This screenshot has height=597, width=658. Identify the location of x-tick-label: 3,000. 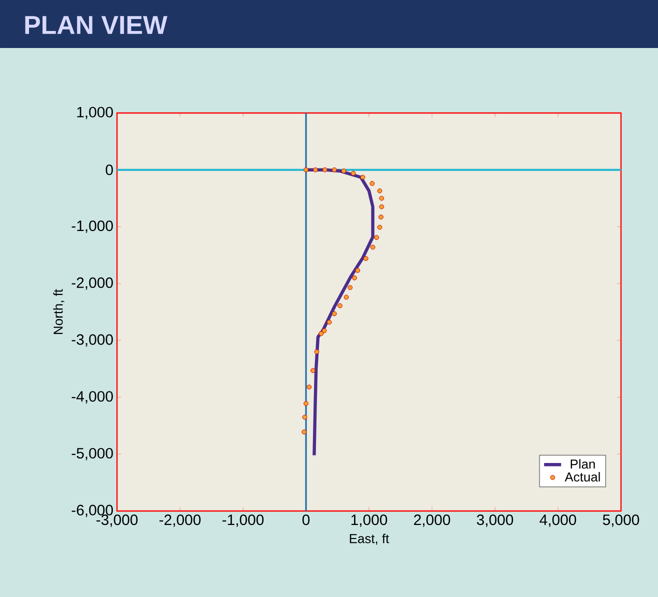
(495, 520).